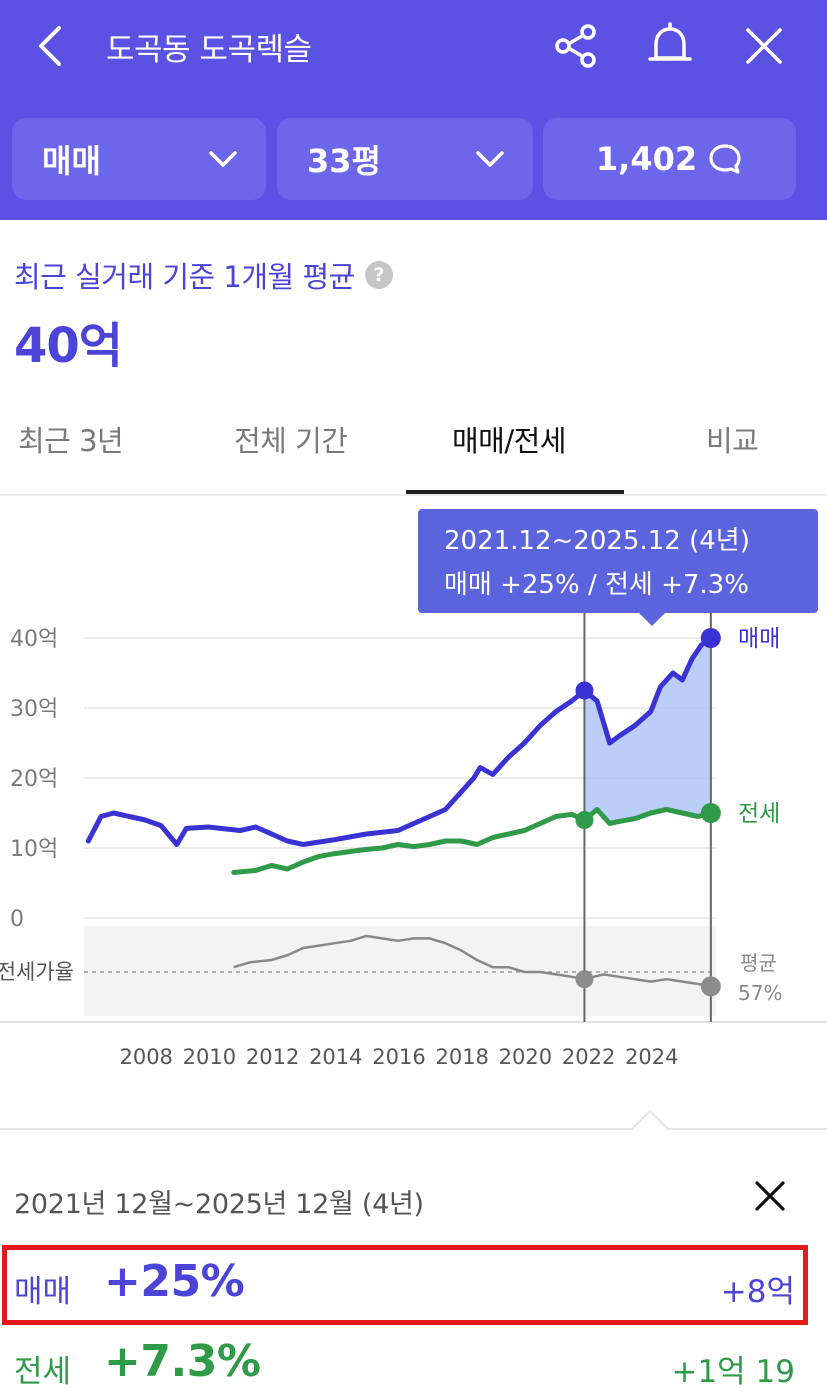 The height and width of the screenshot is (1393, 827). I want to click on trade-type-dropdown: 매매, so click(139, 159).